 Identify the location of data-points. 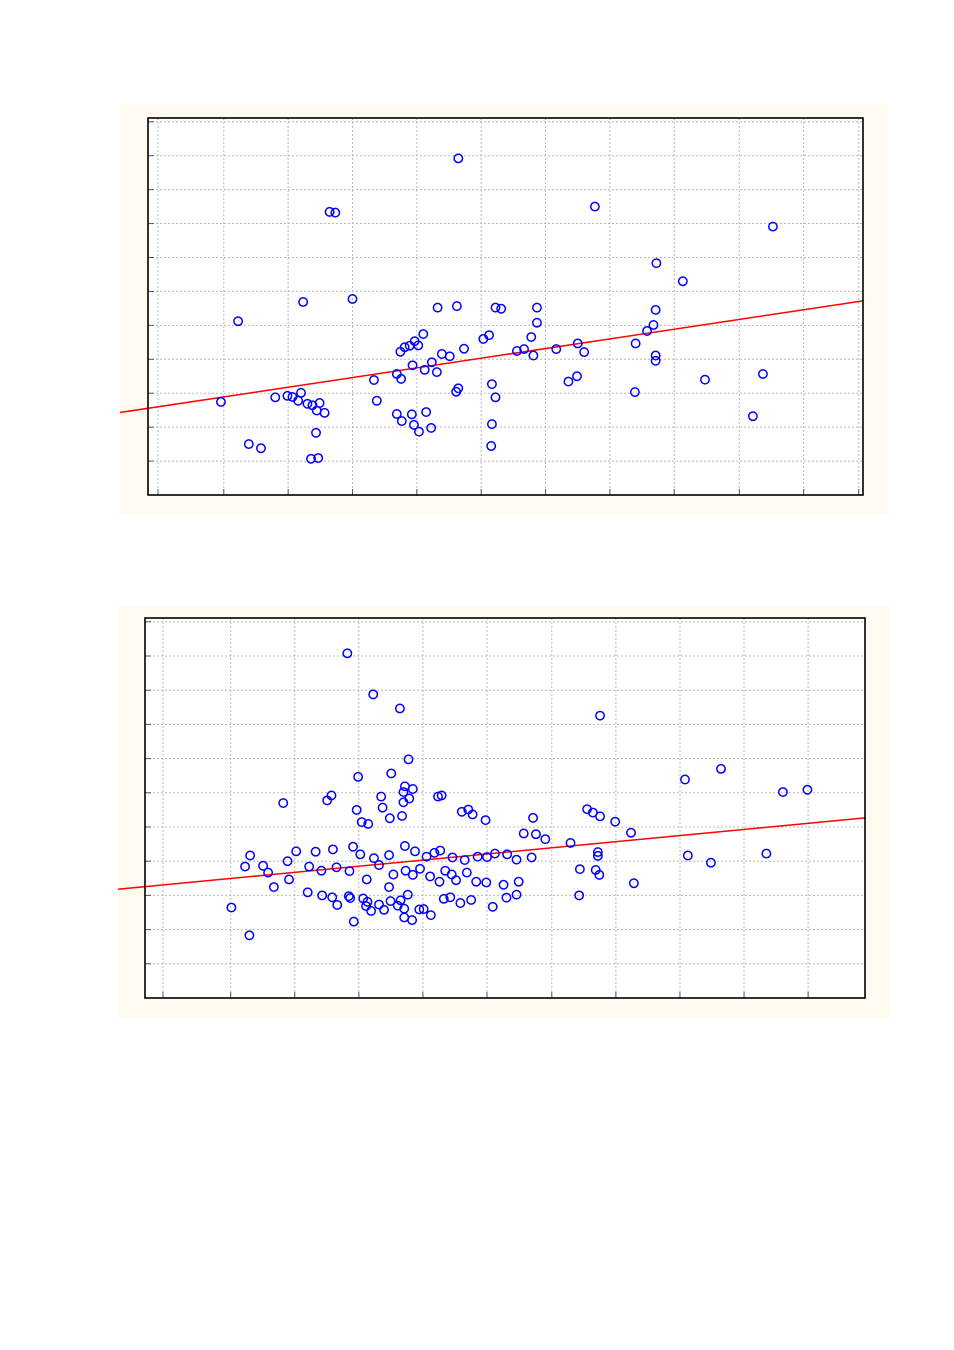
(496, 308).